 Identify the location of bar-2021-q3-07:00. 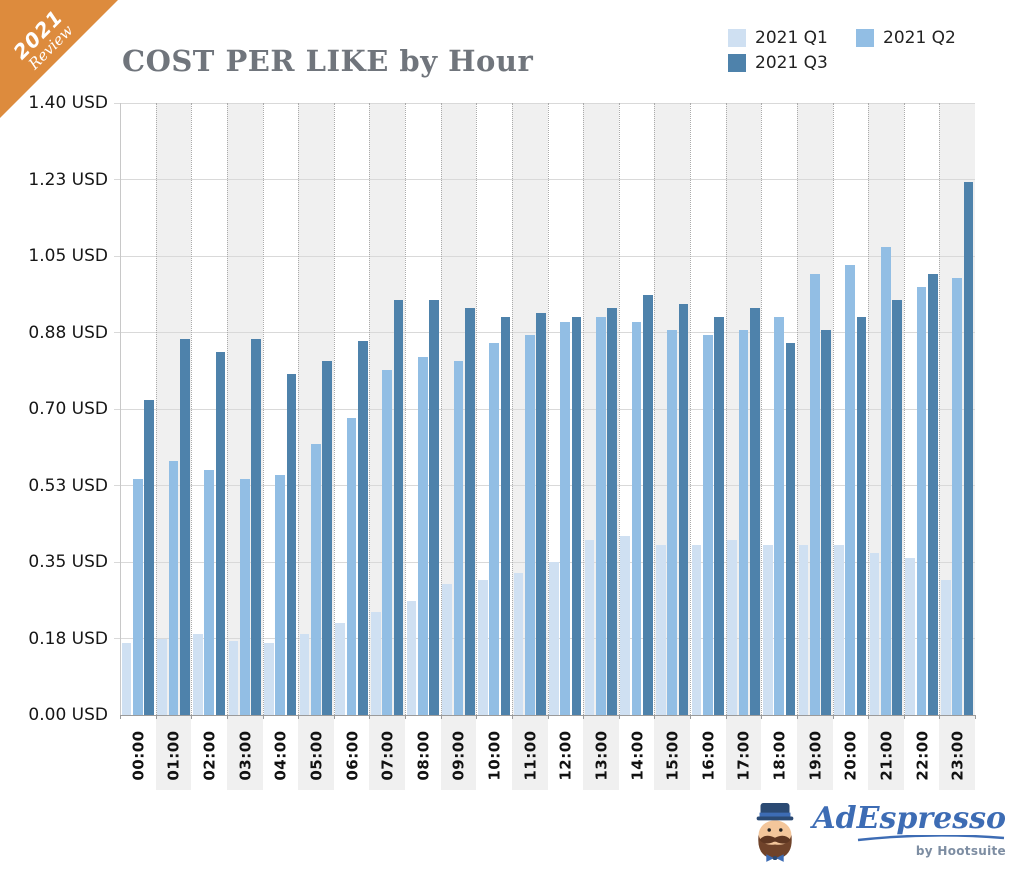
(398, 507).